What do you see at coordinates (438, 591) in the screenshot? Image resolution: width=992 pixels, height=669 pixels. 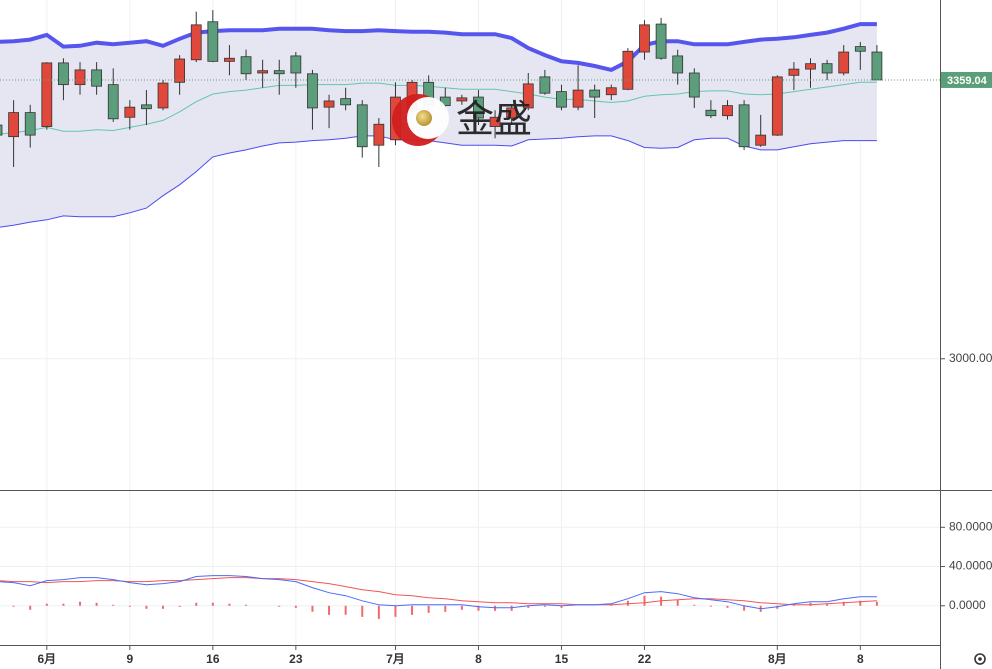 I see `signal-line` at bounding box center [438, 591].